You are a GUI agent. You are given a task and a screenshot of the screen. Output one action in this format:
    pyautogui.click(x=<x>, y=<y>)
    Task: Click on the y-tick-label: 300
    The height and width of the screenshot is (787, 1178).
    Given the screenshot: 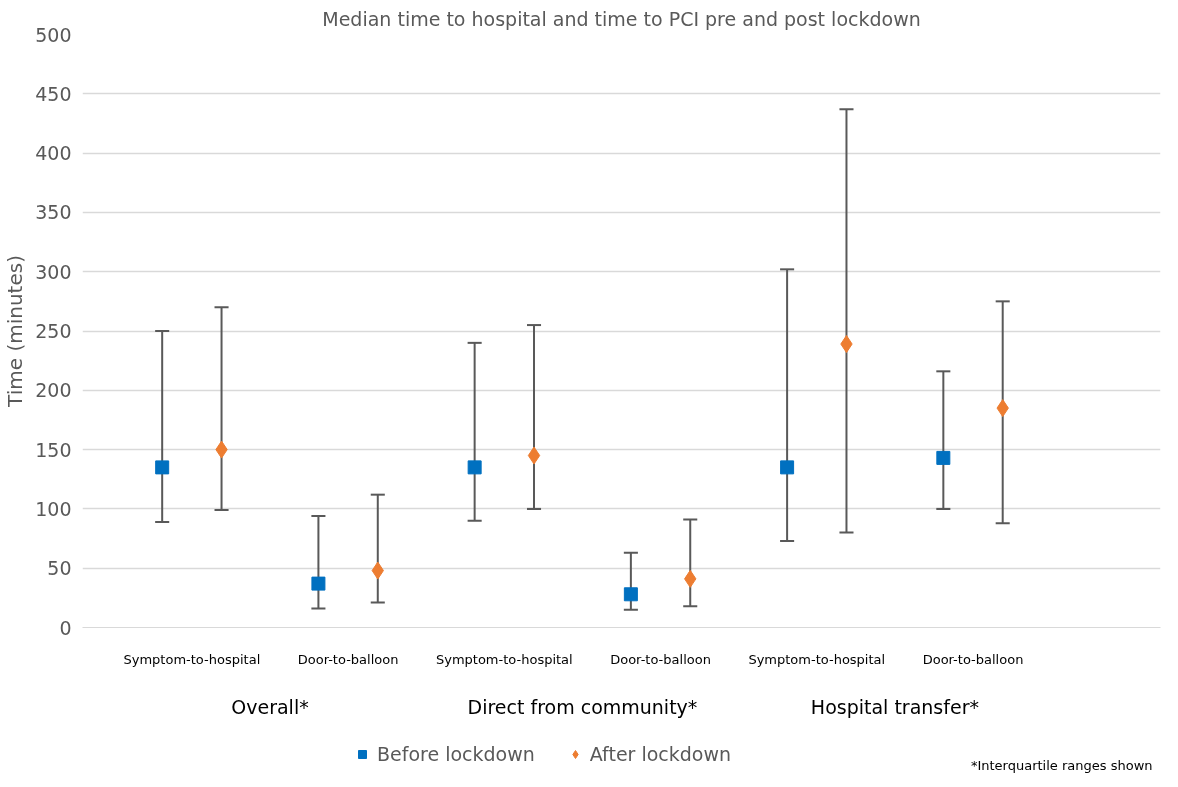 What is the action you would take?
    pyautogui.click(x=53, y=271)
    